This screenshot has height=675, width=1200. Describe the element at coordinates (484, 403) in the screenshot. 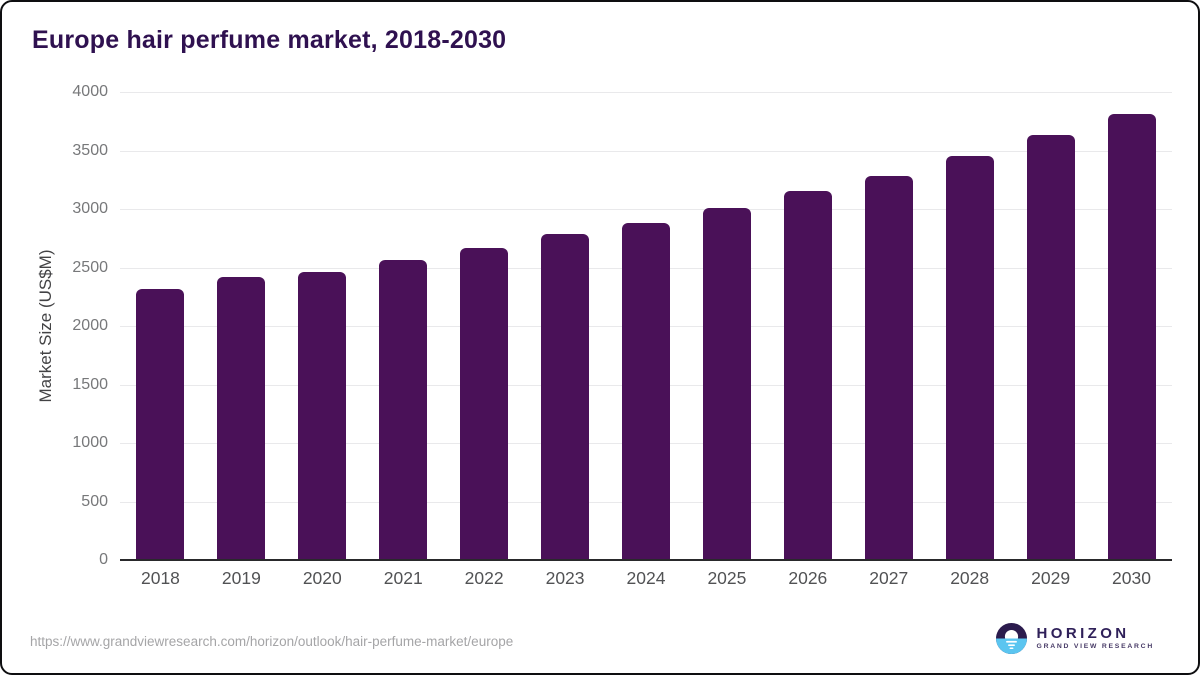

I see `bar-2022` at that location.